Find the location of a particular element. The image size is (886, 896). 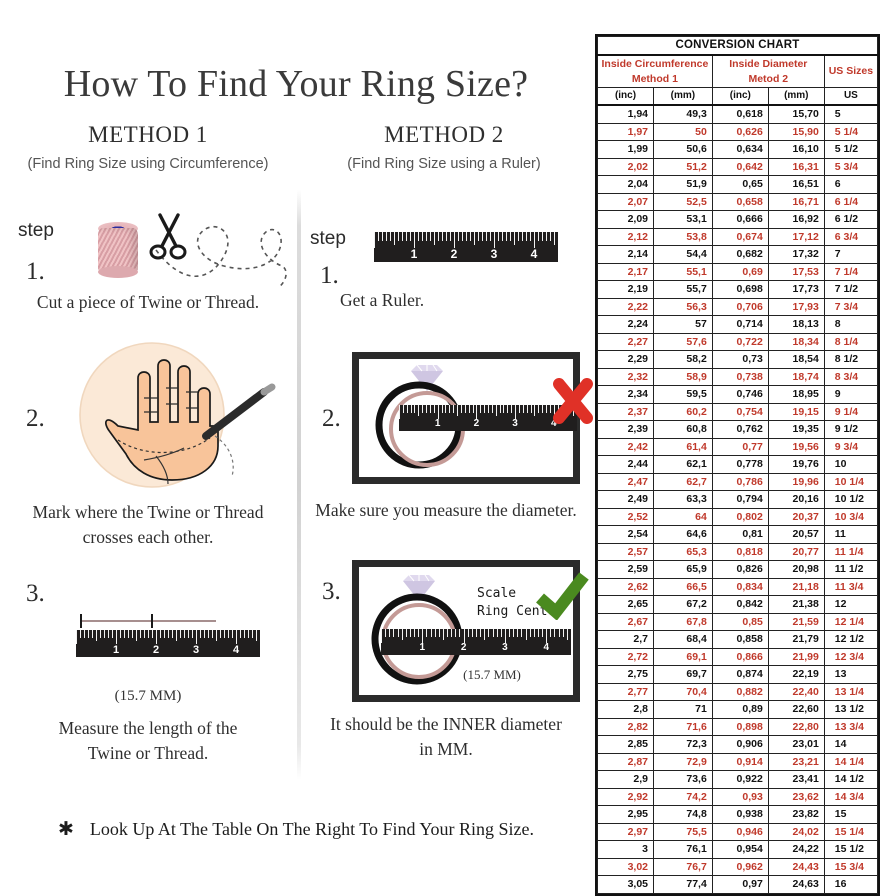

table-cell: 10 1/2 is located at coordinates (851, 499).